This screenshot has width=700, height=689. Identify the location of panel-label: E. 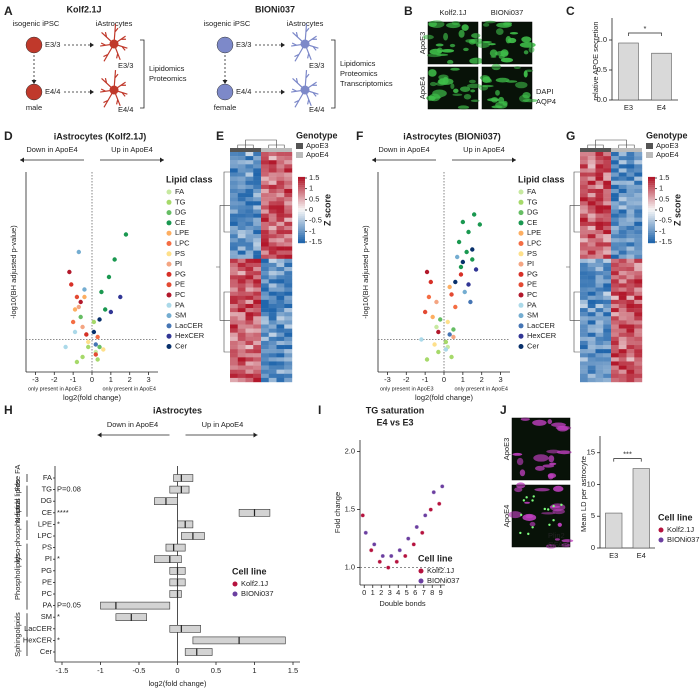
(220, 136).